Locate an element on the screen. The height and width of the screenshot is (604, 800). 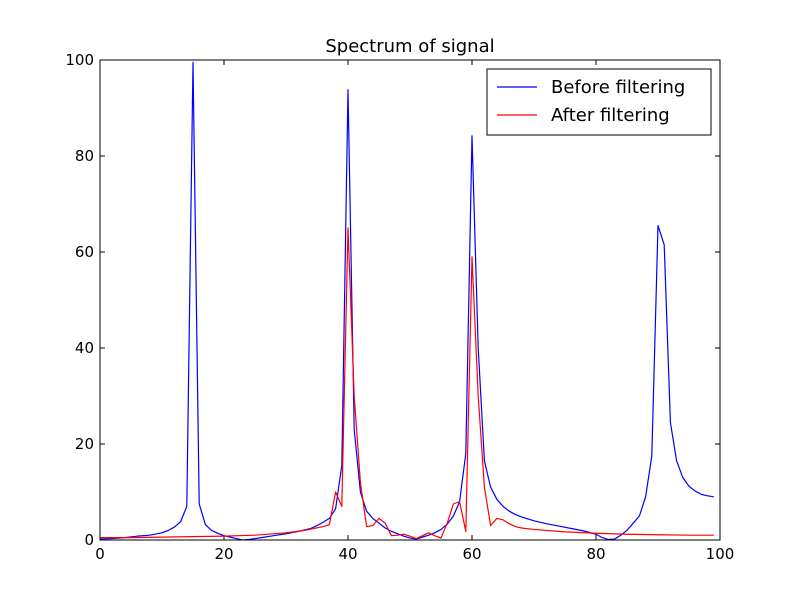
y-tick-label: 100 is located at coordinates (79, 60).